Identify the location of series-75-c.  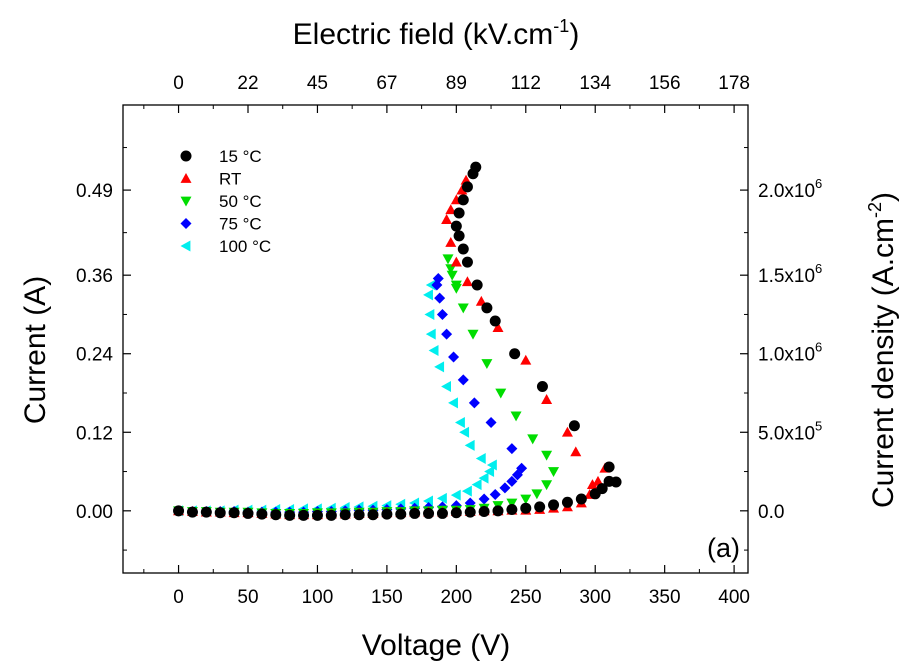
(350, 395).